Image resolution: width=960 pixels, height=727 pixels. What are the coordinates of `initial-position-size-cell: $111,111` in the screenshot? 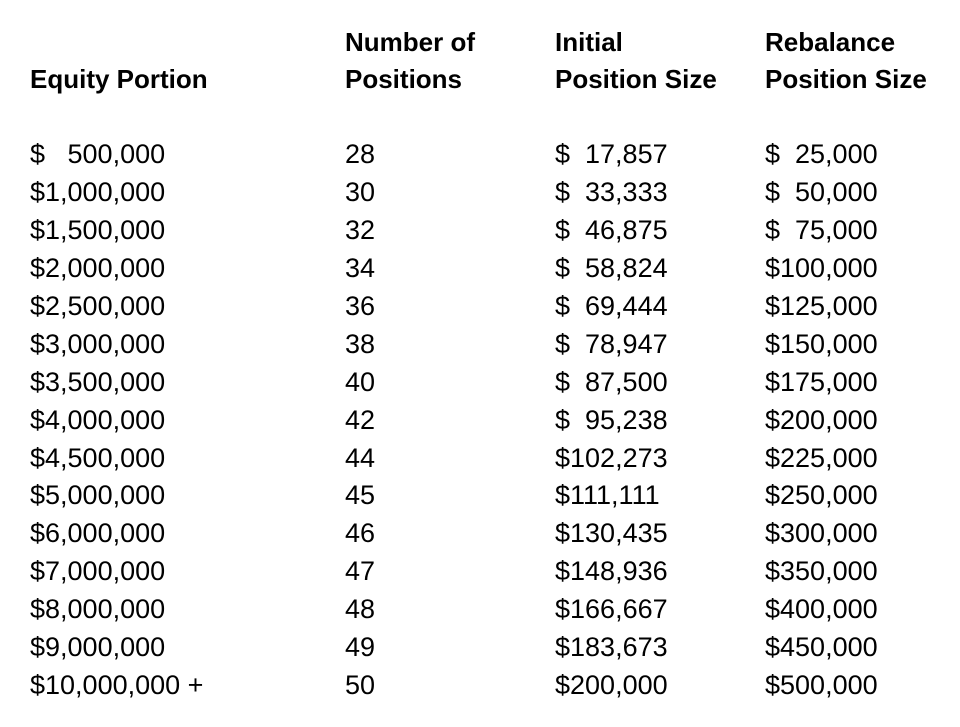 It's located at (607, 495).